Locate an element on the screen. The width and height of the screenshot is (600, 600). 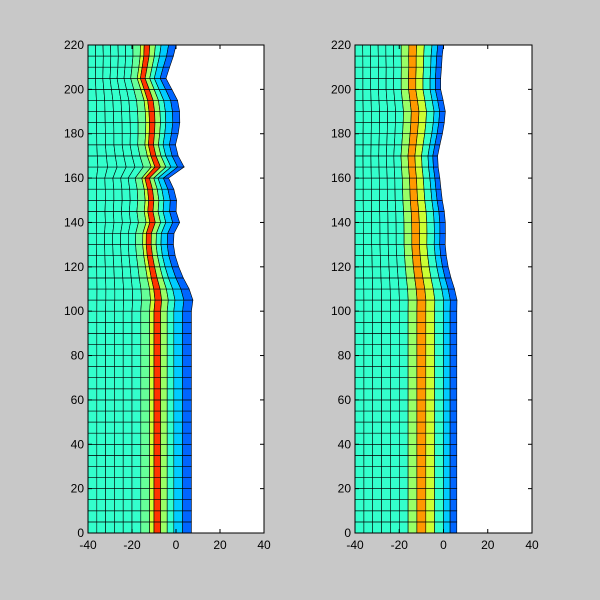
y-tick-label: 220 is located at coordinates (74, 45).